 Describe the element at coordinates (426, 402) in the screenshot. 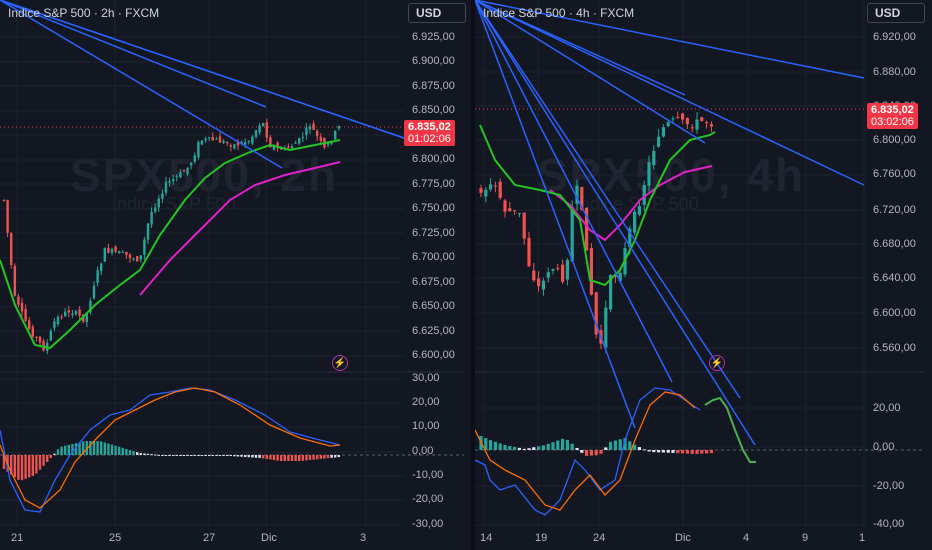

I see `axis-label: 20,00` at that location.